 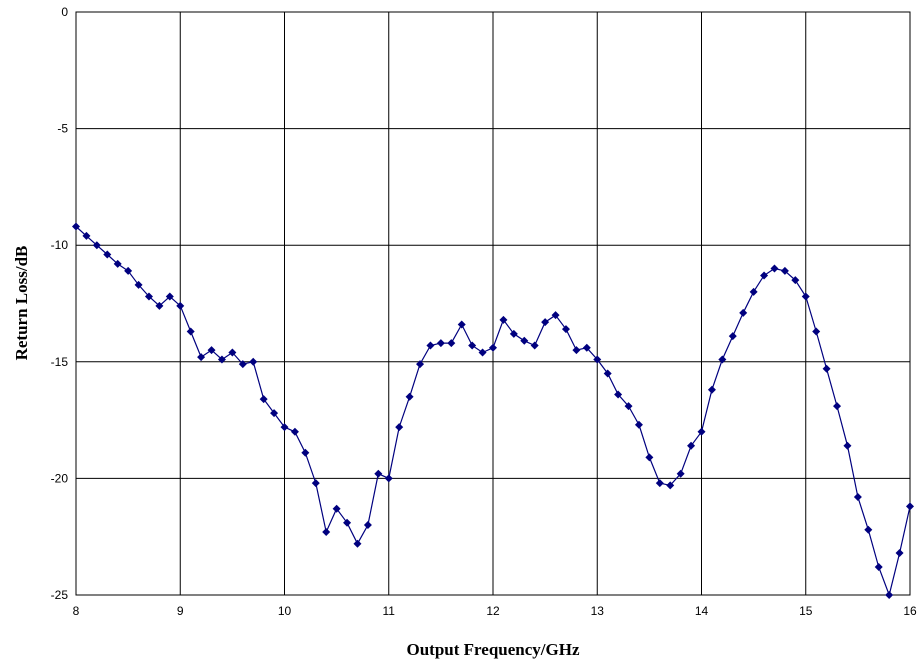 I want to click on x-tick-label: 12, so click(x=493, y=611).